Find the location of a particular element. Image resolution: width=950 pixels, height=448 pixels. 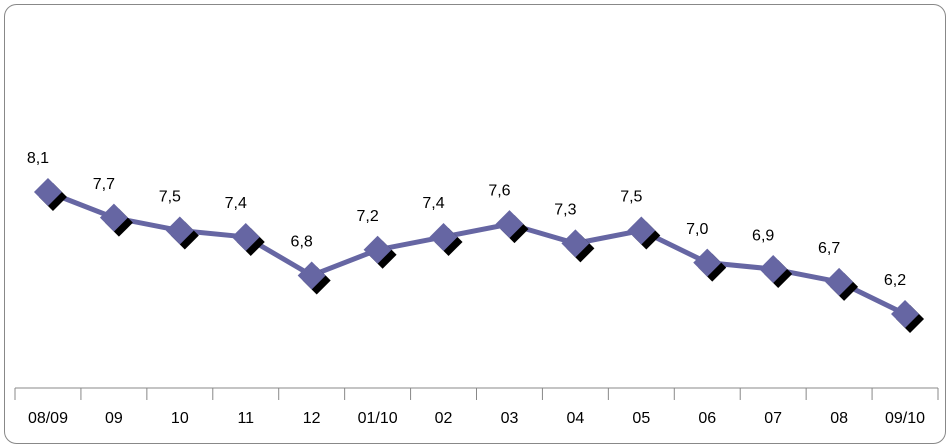

data-label: 6,7 is located at coordinates (829, 248).